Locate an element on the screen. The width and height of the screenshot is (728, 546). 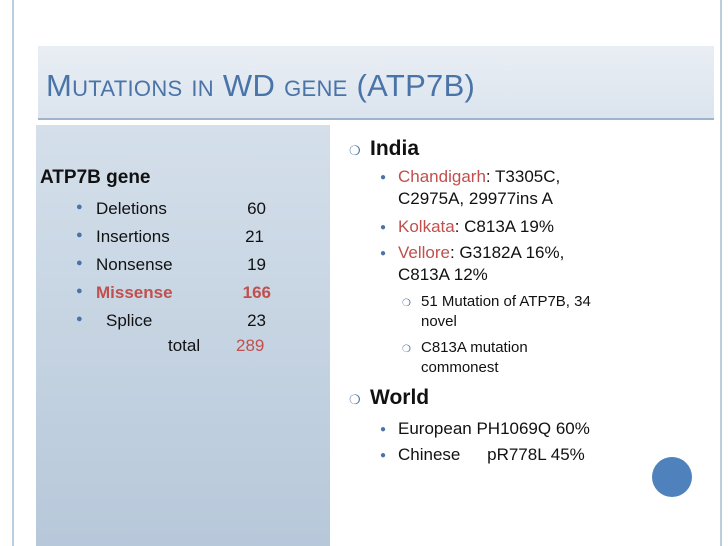
chandigarh-mutations: : T3305C, is located at coordinates (523, 176).